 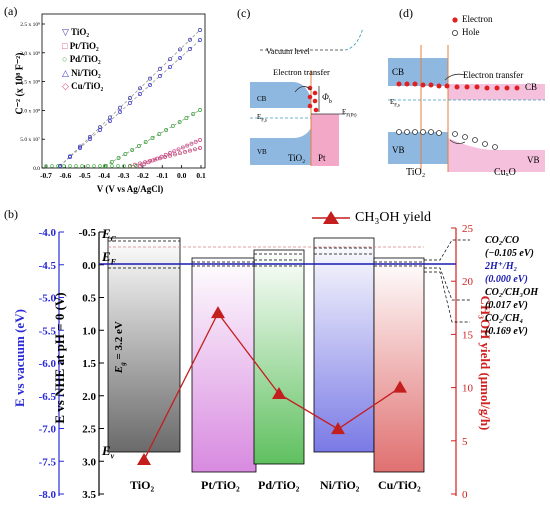 I want to click on category-pt: Pt/TiO₂, so click(x=220, y=485).